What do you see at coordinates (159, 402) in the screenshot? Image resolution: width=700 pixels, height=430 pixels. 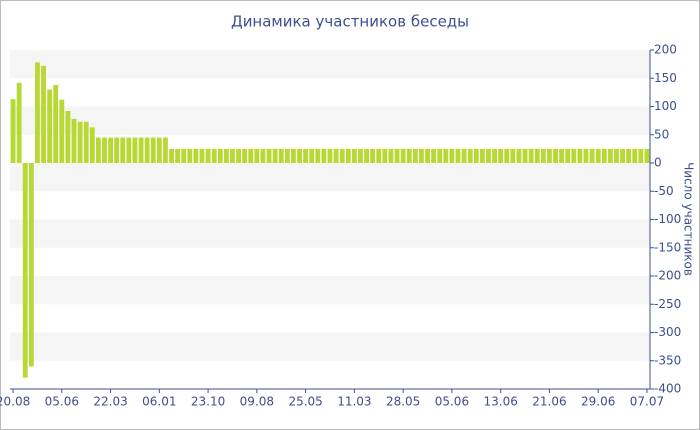 I see `x-tick-label: 06.01` at bounding box center [159, 402].